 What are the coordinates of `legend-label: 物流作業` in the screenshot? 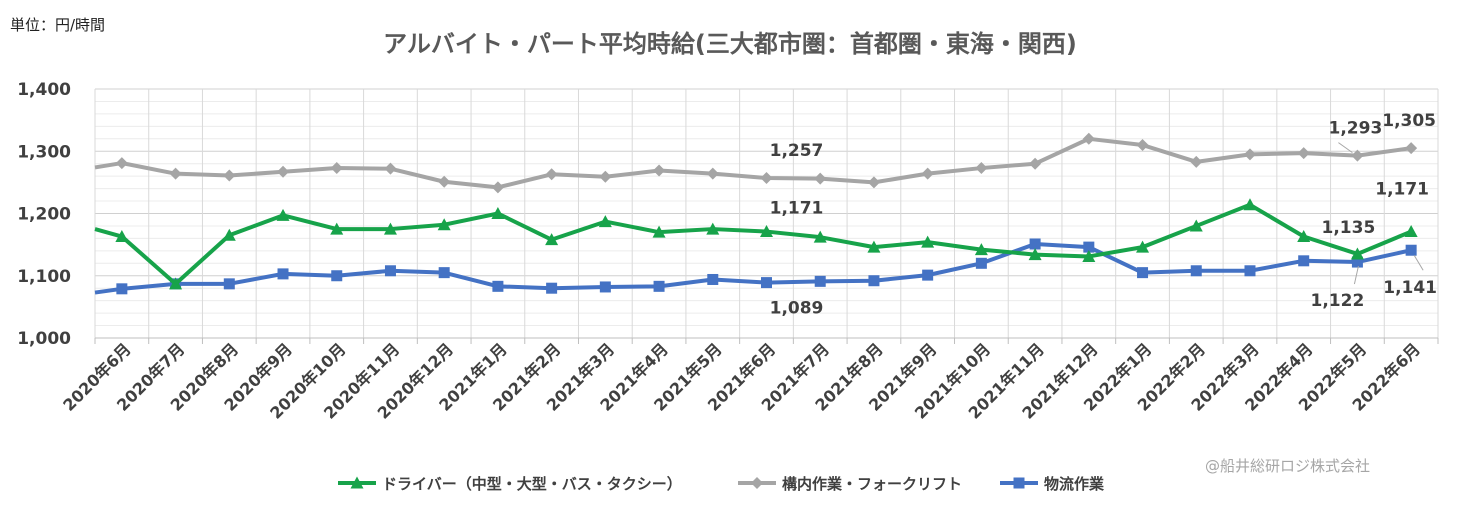 It's located at (1074, 484).